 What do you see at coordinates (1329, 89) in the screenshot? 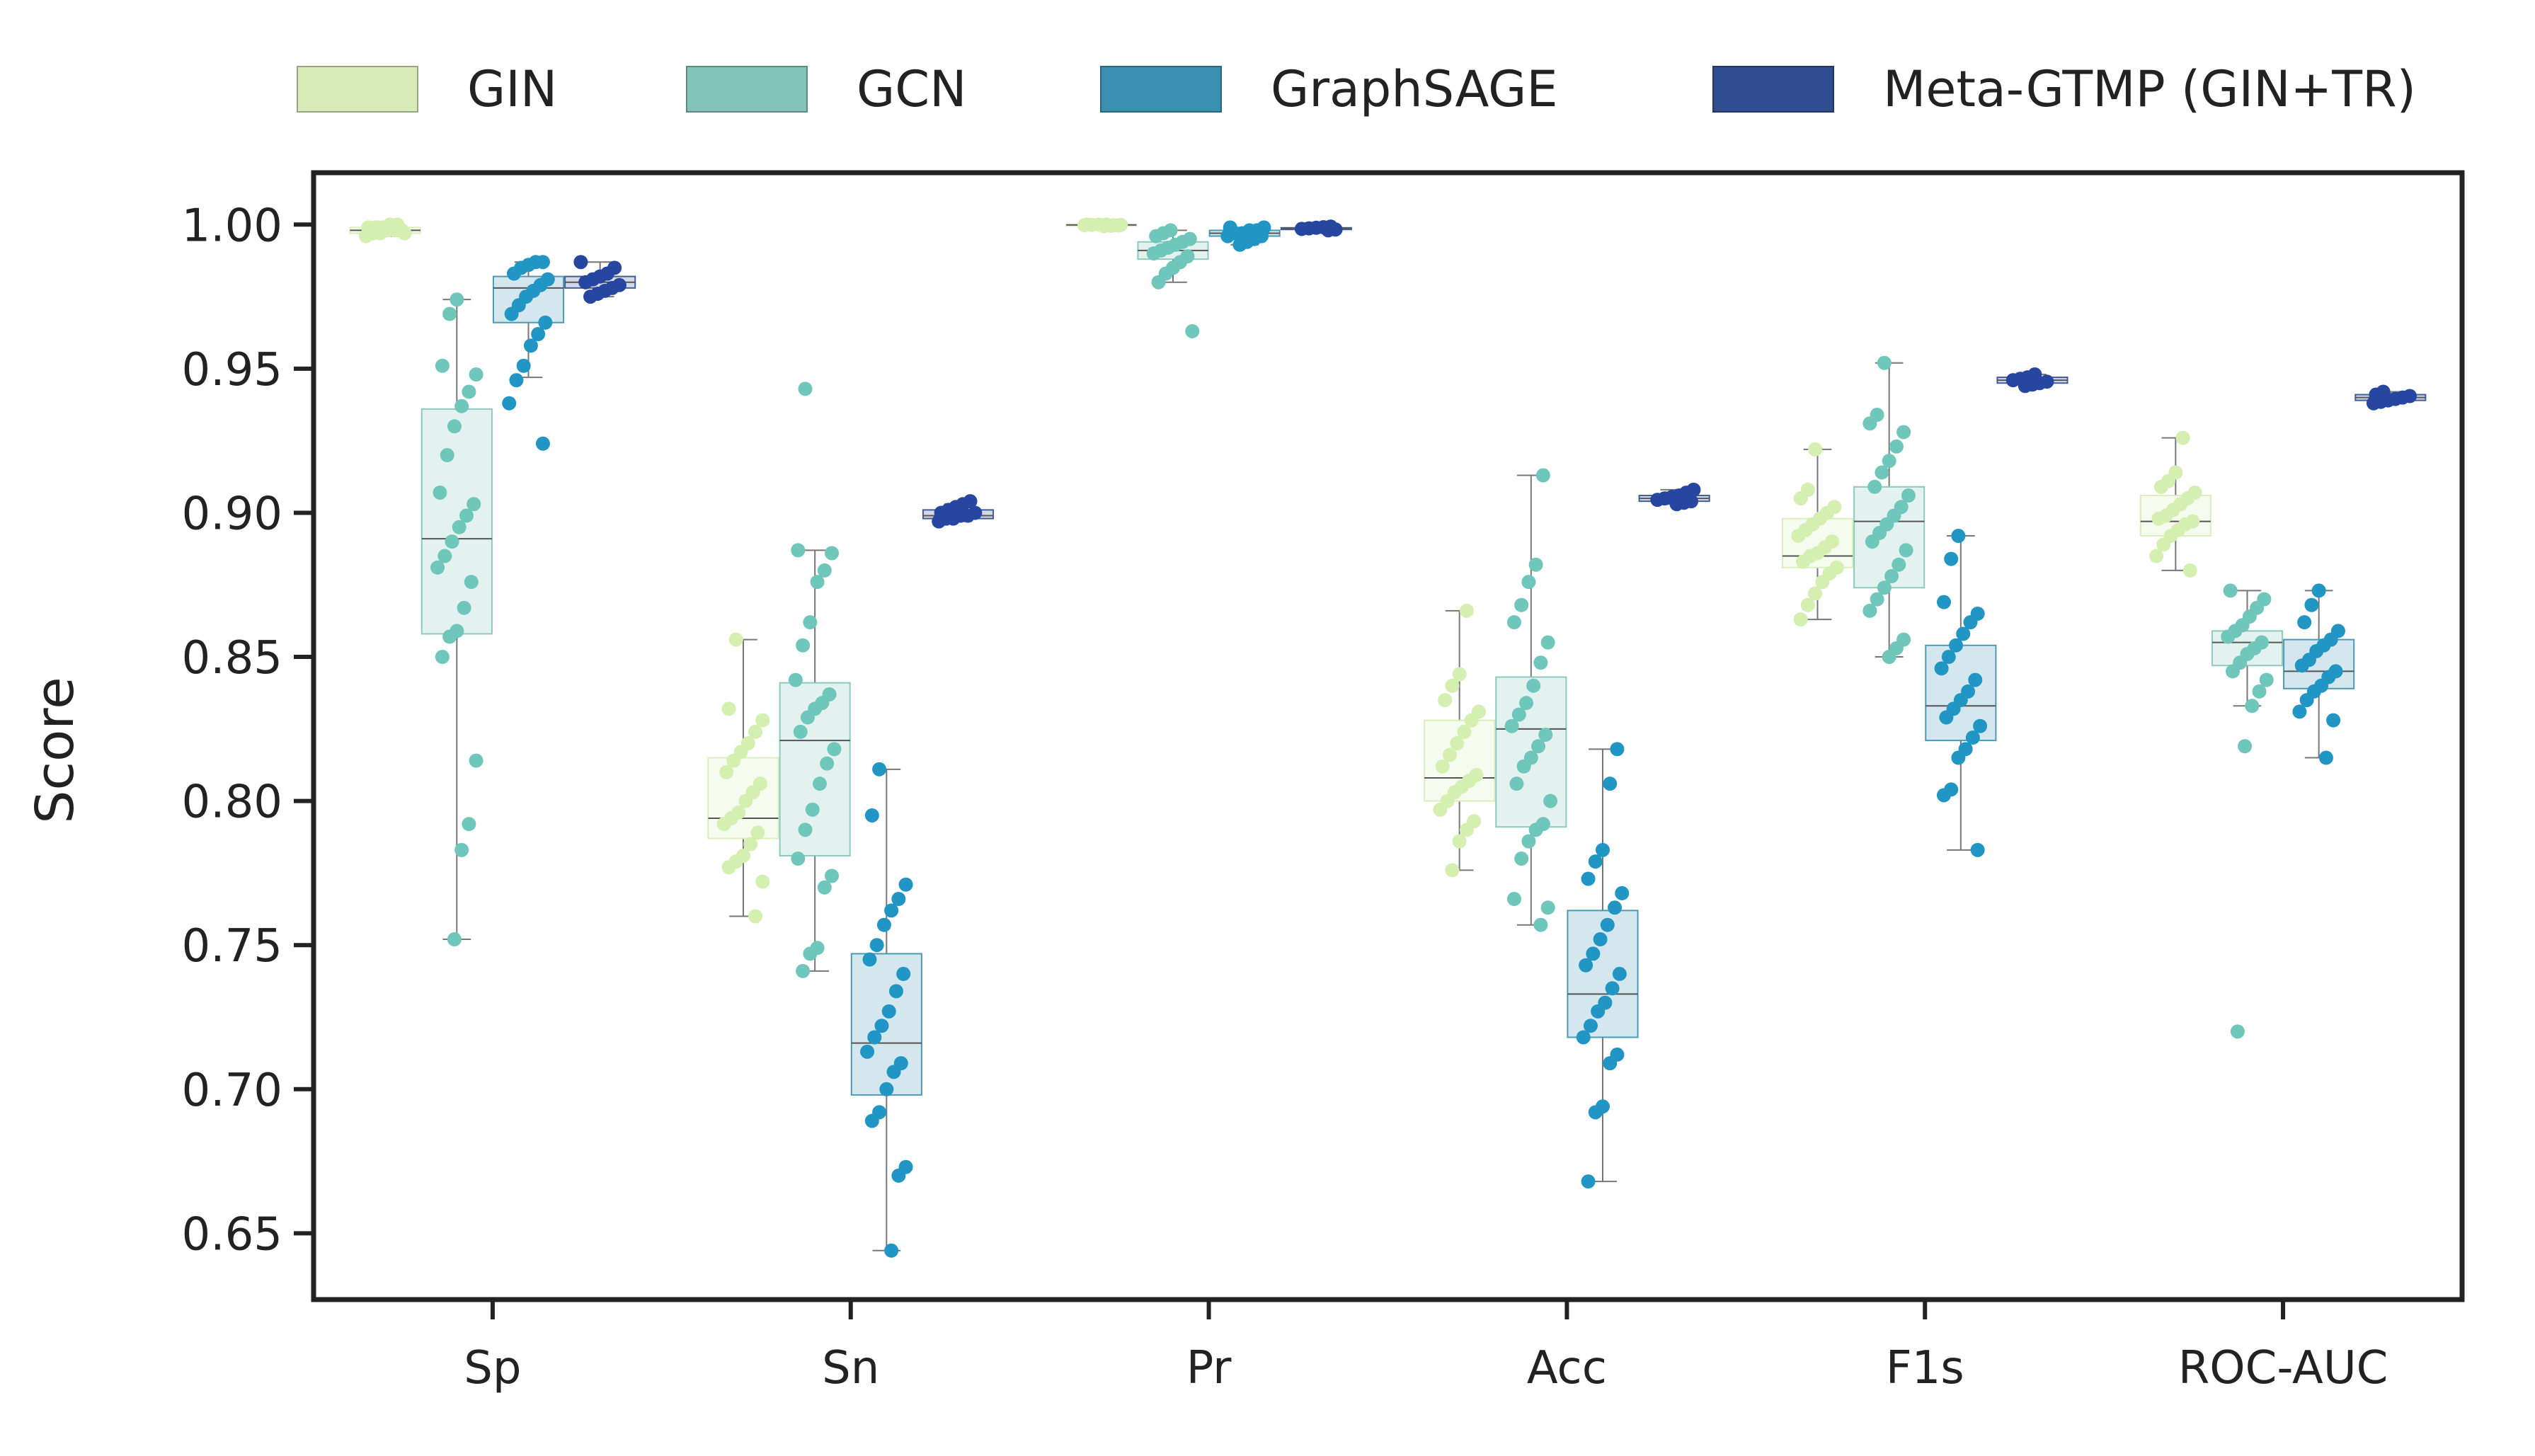
I see `legend-item: GraphSAGE` at bounding box center [1329, 89].